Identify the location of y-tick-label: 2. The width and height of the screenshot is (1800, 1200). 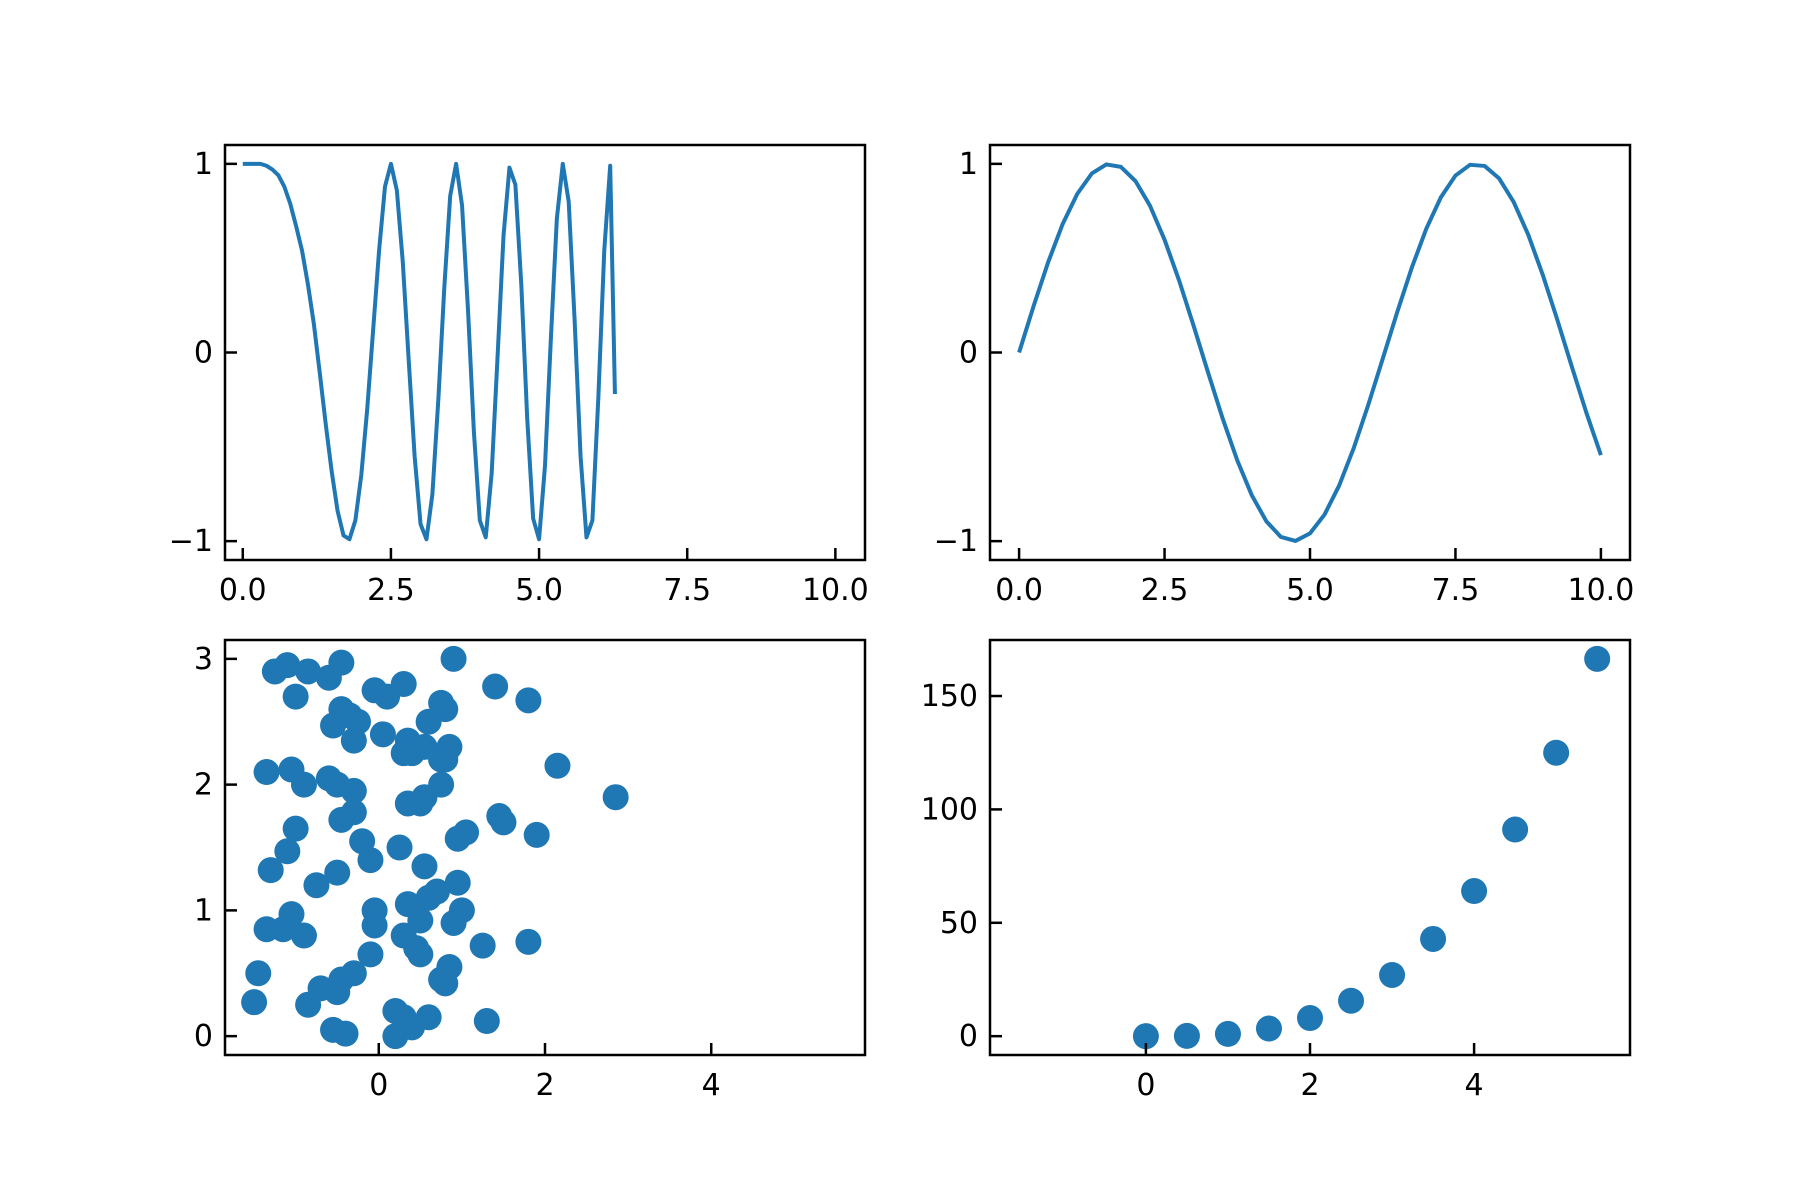
(203, 785).